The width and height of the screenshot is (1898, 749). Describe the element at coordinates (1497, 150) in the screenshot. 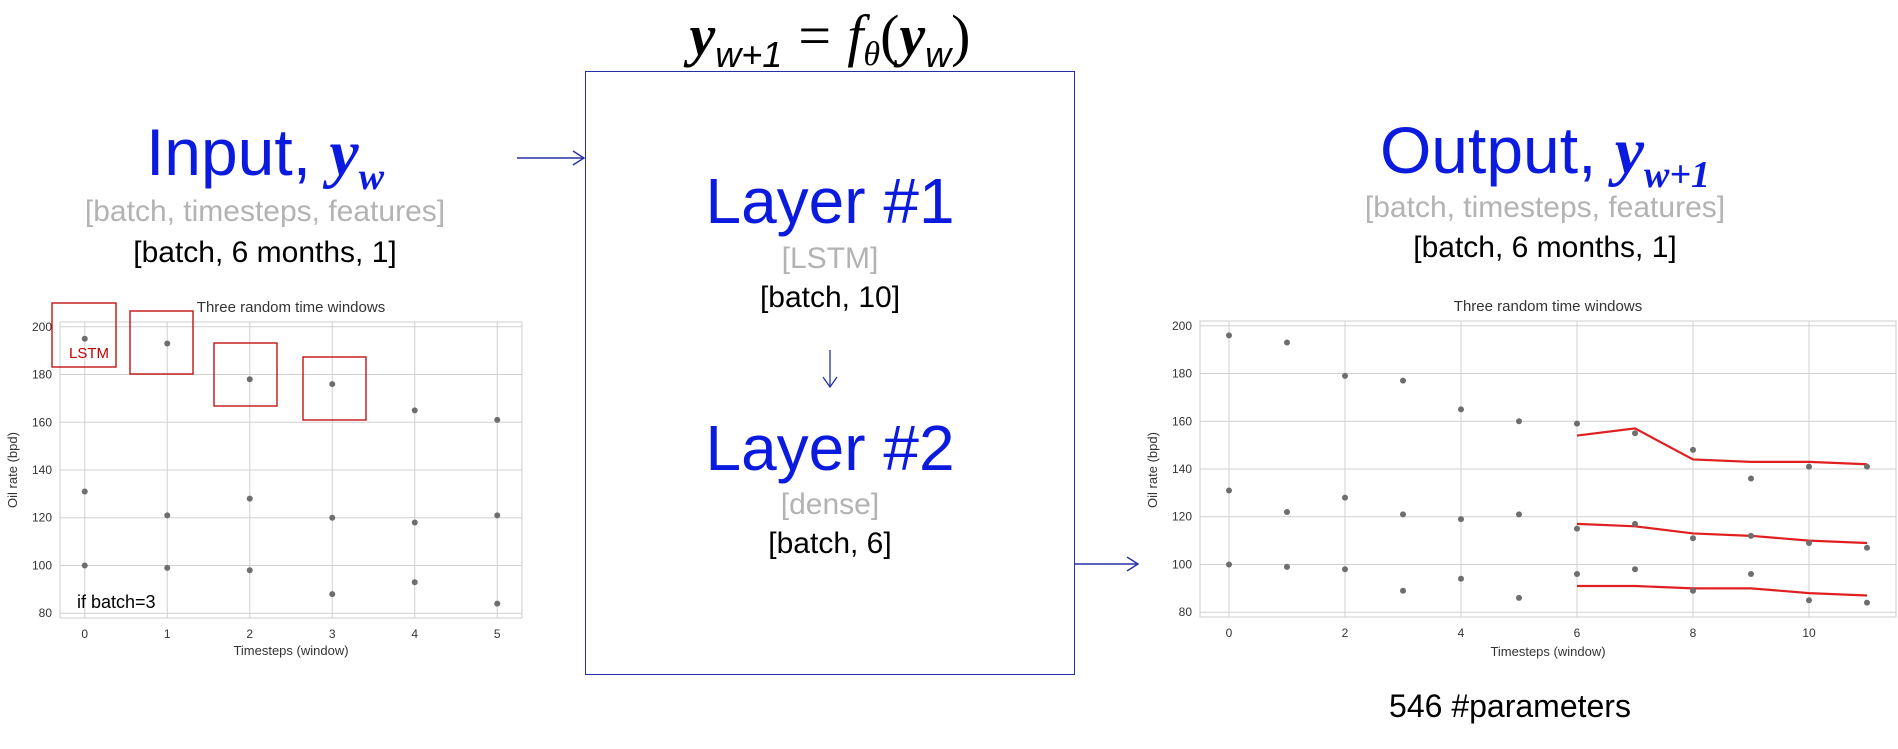

I see `output-label: Output,` at that location.